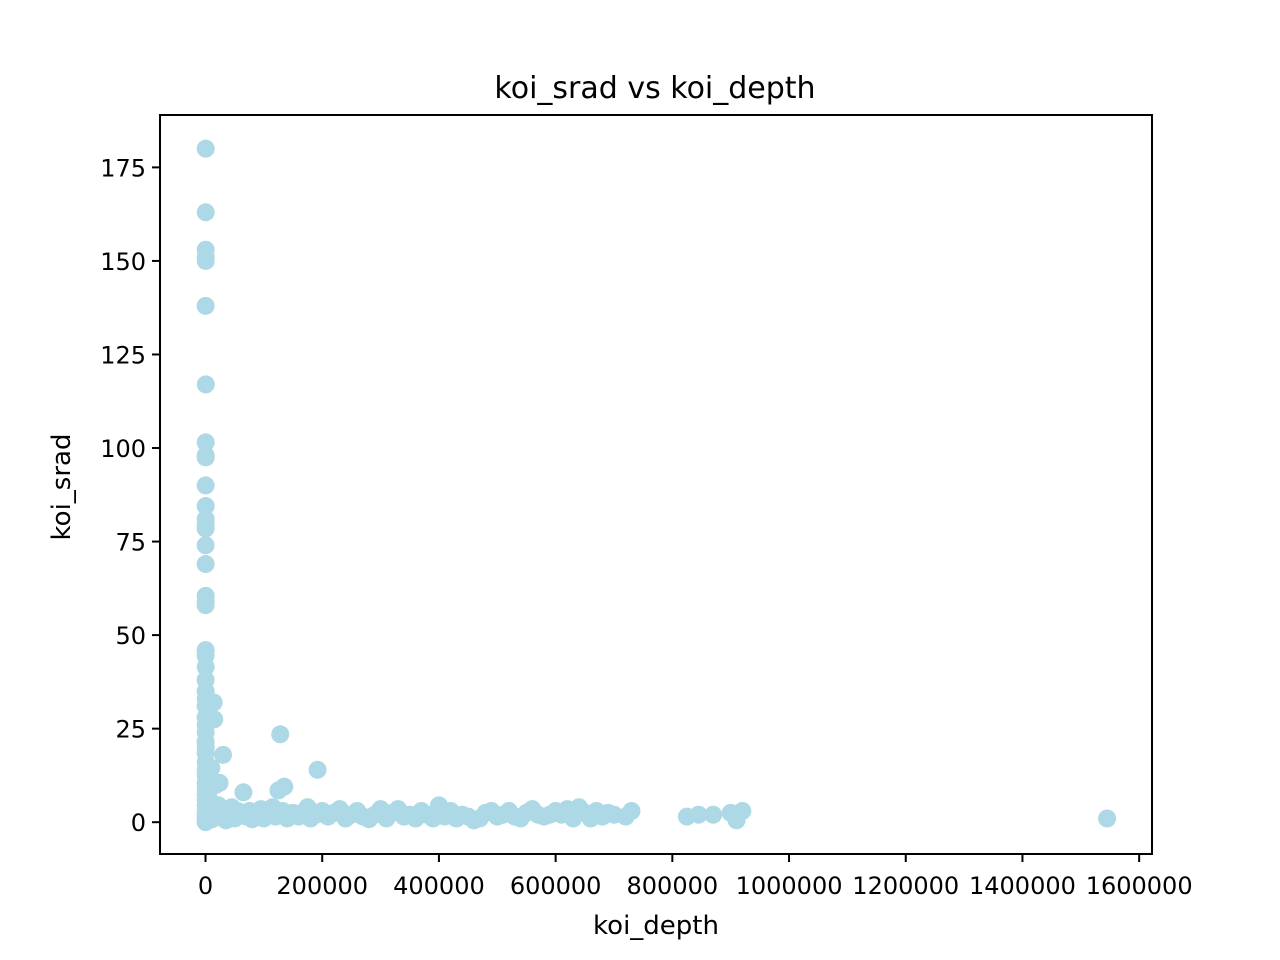 The height and width of the screenshot is (960, 1280). What do you see at coordinates (130, 730) in the screenshot?
I see `y-tick-label: 25` at bounding box center [130, 730].